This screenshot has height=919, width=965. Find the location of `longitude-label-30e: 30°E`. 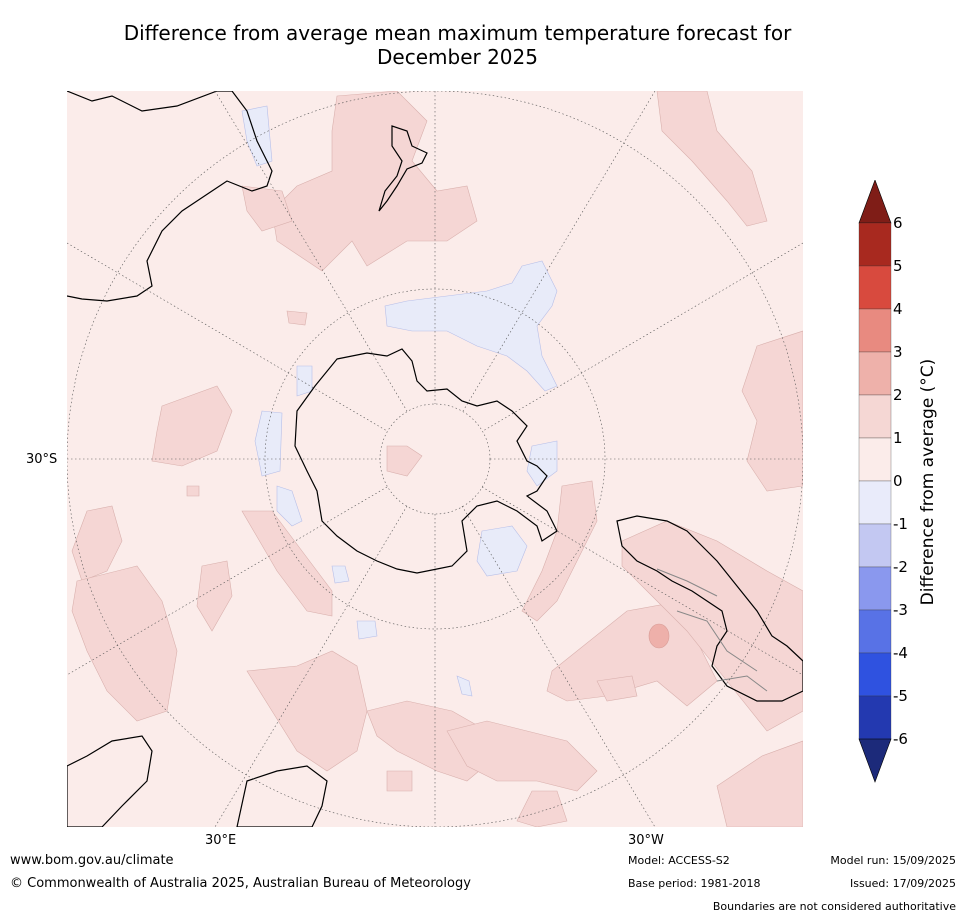

longitude-label-30e: 30°E is located at coordinates (221, 840).